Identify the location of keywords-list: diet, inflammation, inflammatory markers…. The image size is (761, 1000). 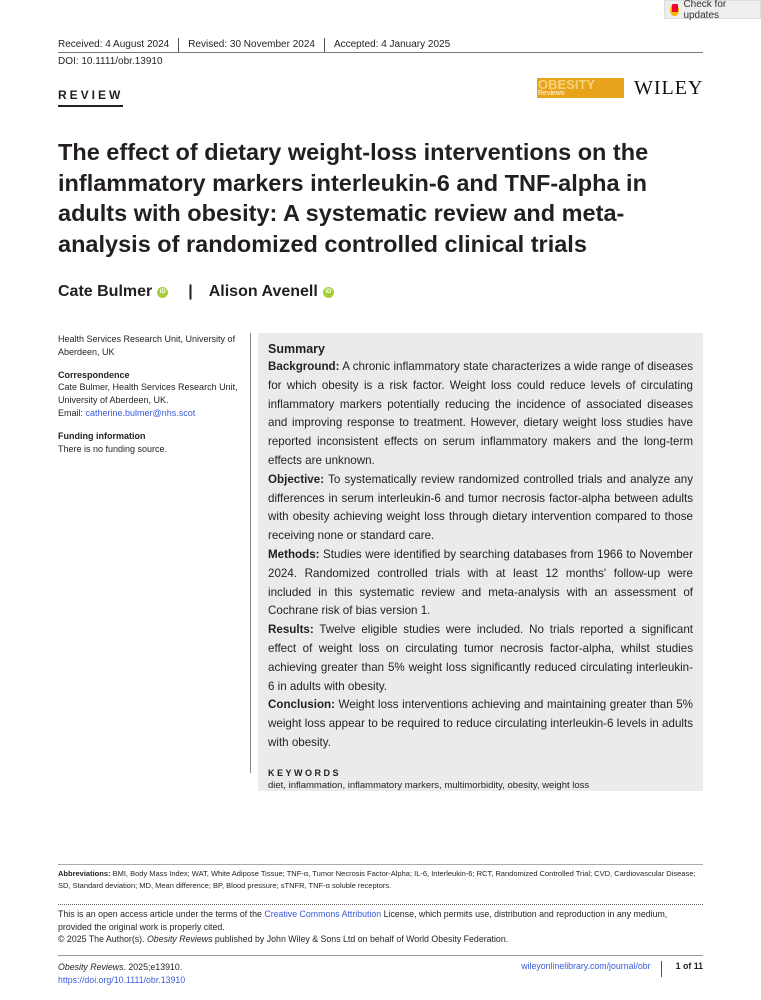
(429, 785).